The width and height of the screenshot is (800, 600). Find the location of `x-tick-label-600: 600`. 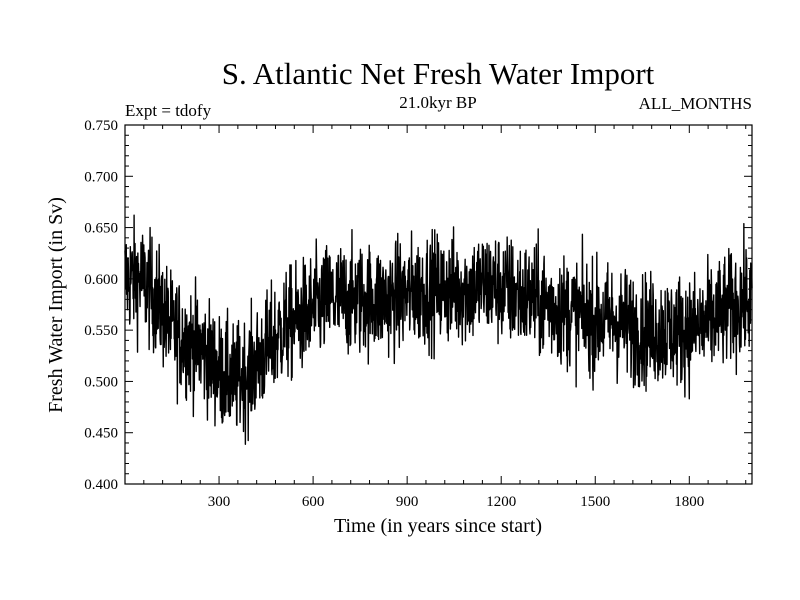

x-tick-label-600: 600 is located at coordinates (313, 502).